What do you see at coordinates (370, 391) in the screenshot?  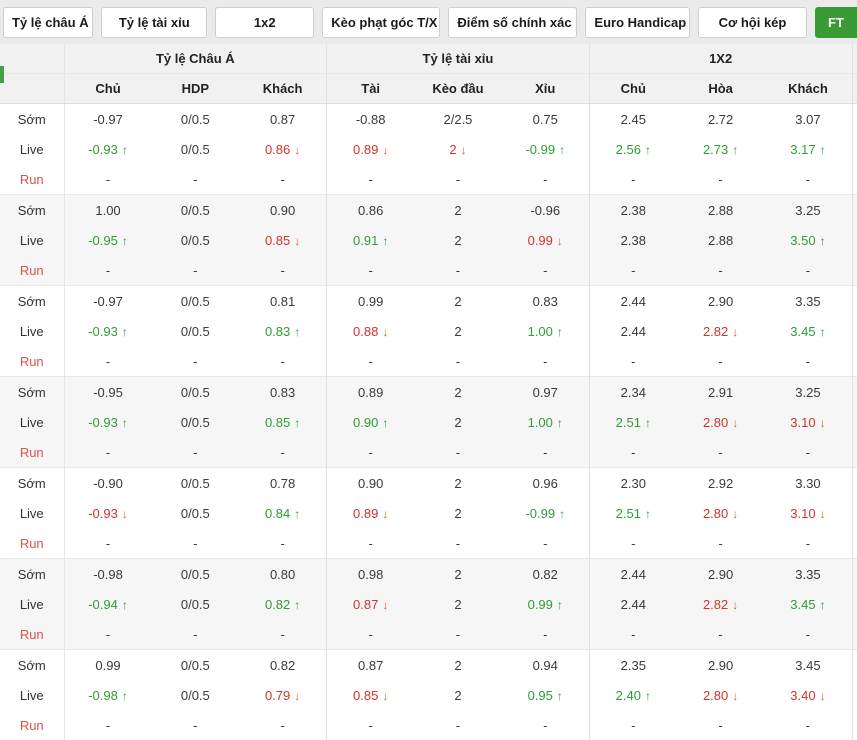 I see `odds-cell: 0.89` at bounding box center [370, 391].